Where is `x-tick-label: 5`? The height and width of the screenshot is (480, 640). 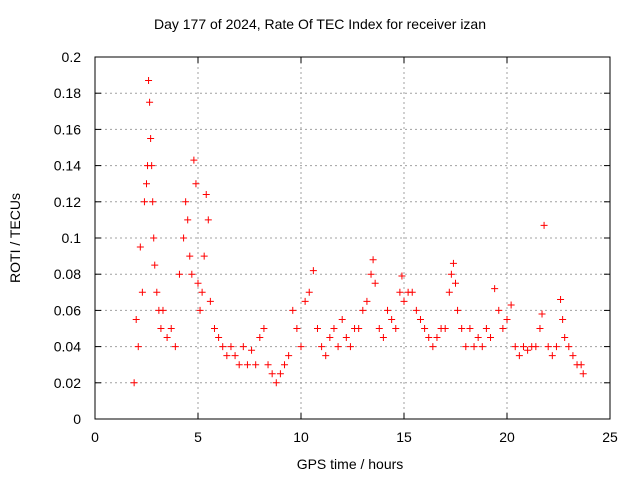
x-tick-label: 5 is located at coordinates (198, 437).